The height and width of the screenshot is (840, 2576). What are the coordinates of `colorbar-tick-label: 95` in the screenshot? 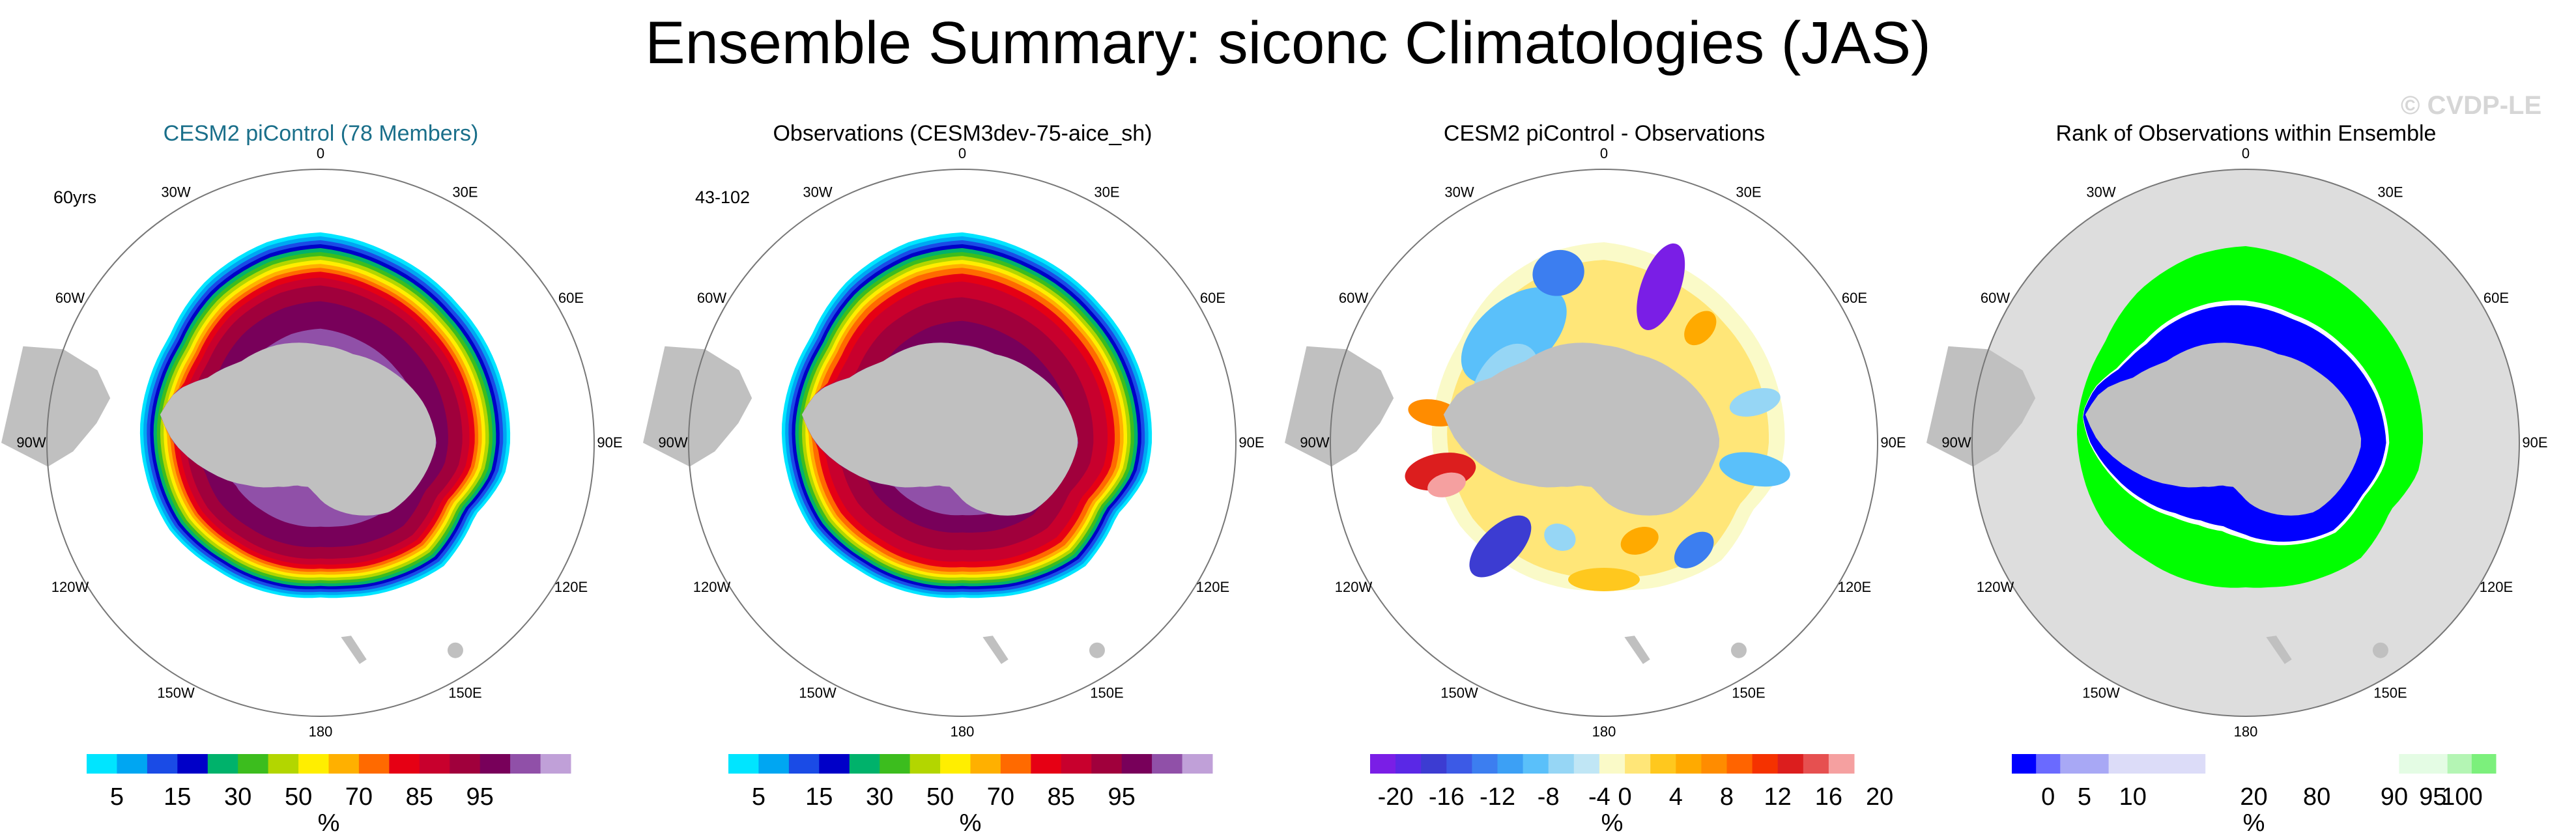 It's located at (480, 797).